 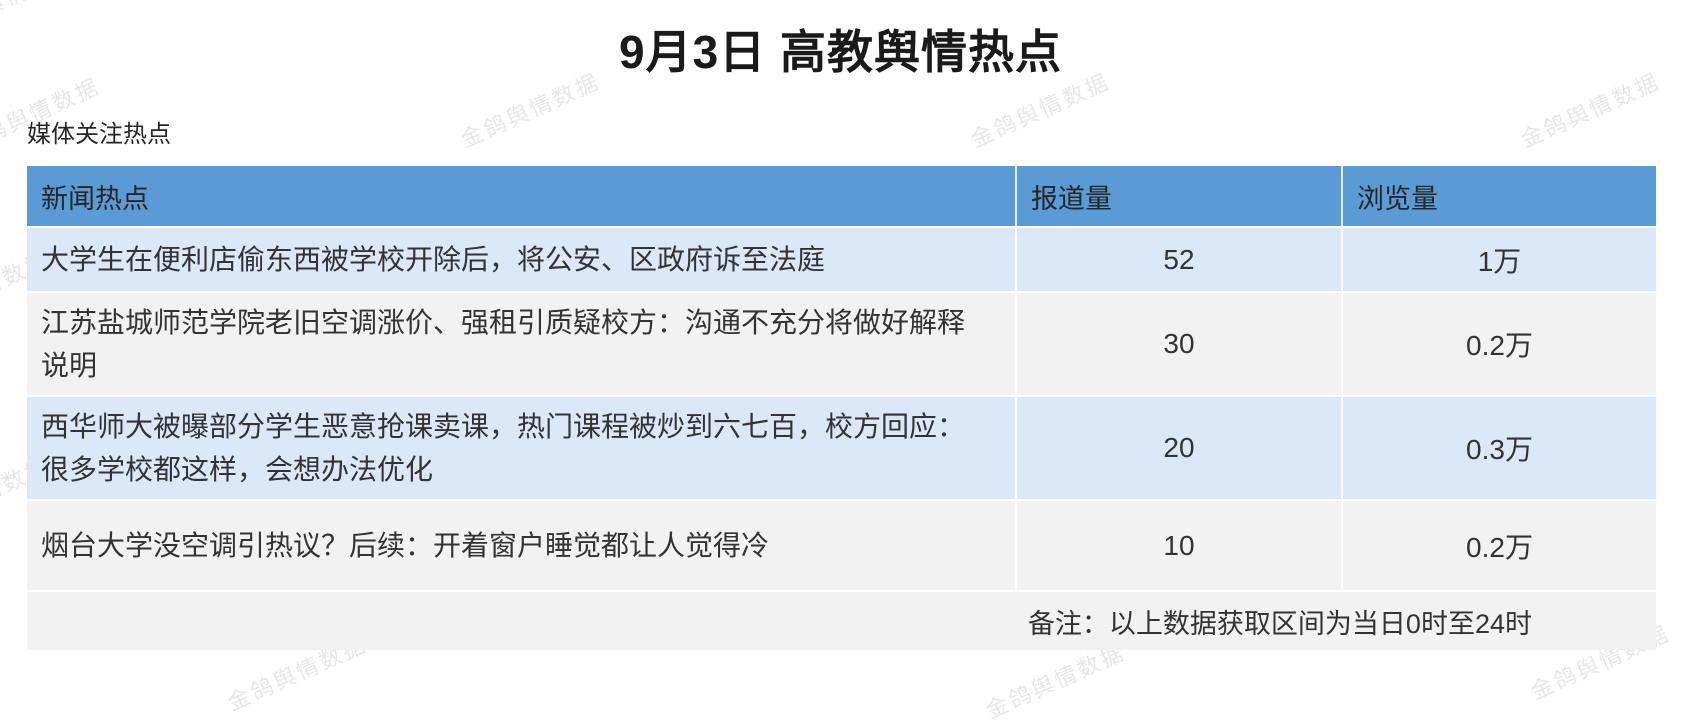 I want to click on note-row: 备注：以上数据获取区间为当日0时至24时, so click(x=841, y=620).